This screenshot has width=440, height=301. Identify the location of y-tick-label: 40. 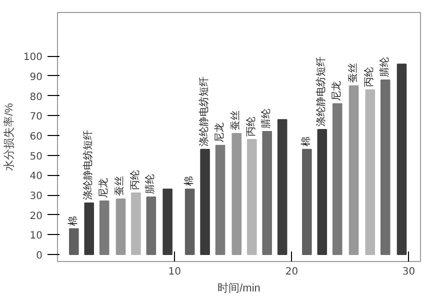
(36, 176).